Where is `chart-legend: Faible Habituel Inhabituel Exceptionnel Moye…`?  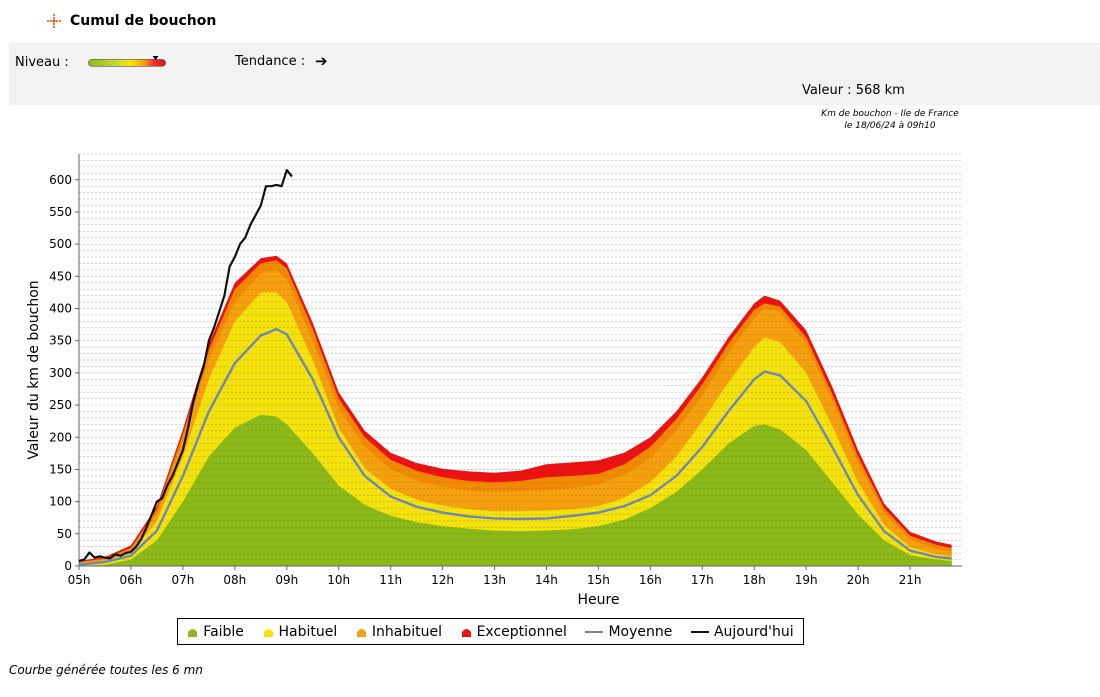 chart-legend: Faible Habituel Inhabituel Exceptionnel Moye… is located at coordinates (490, 631).